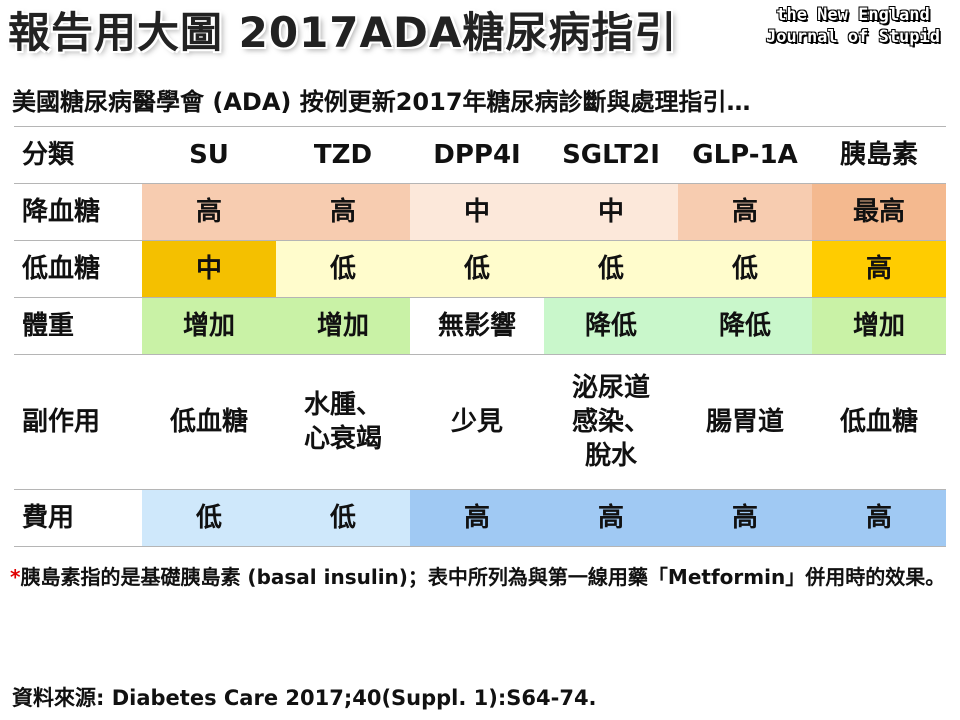 The width and height of the screenshot is (960, 720). What do you see at coordinates (78, 155) in the screenshot?
I see `header-category: 分類` at bounding box center [78, 155].